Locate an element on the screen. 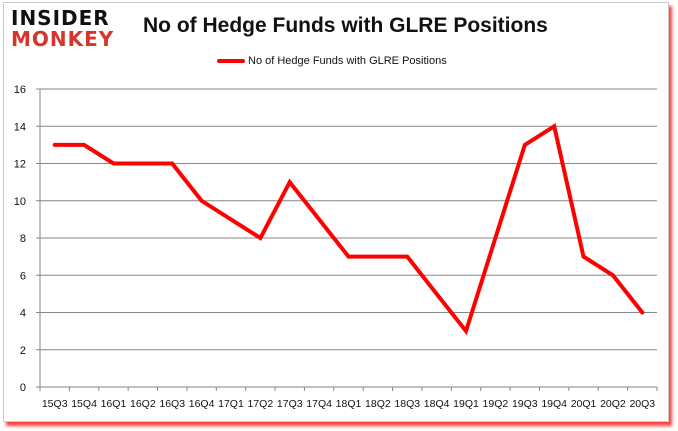  x-tick-label: 17Q3 is located at coordinates (290, 404).